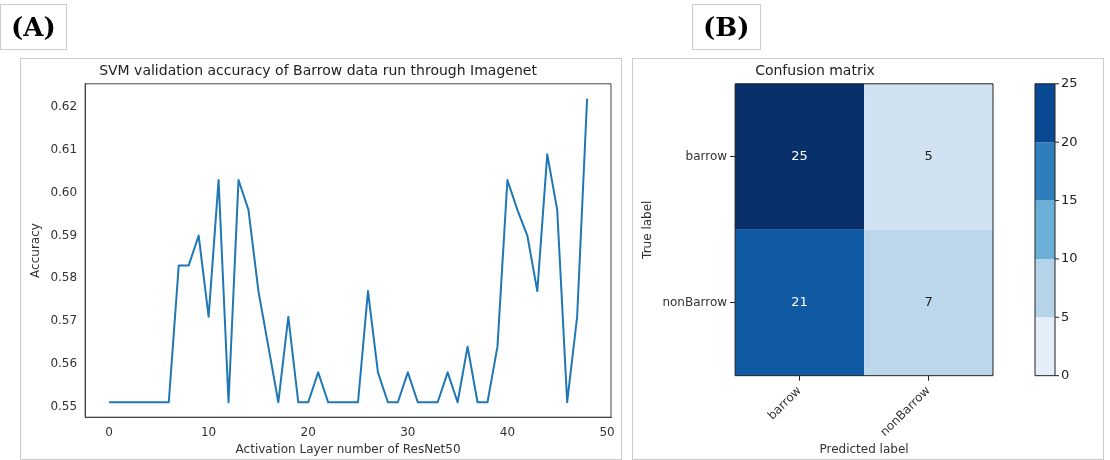 The height and width of the screenshot is (460, 1110). Describe the element at coordinates (1069, 258) in the screenshot. I see `color-bar-label: 10` at that location.